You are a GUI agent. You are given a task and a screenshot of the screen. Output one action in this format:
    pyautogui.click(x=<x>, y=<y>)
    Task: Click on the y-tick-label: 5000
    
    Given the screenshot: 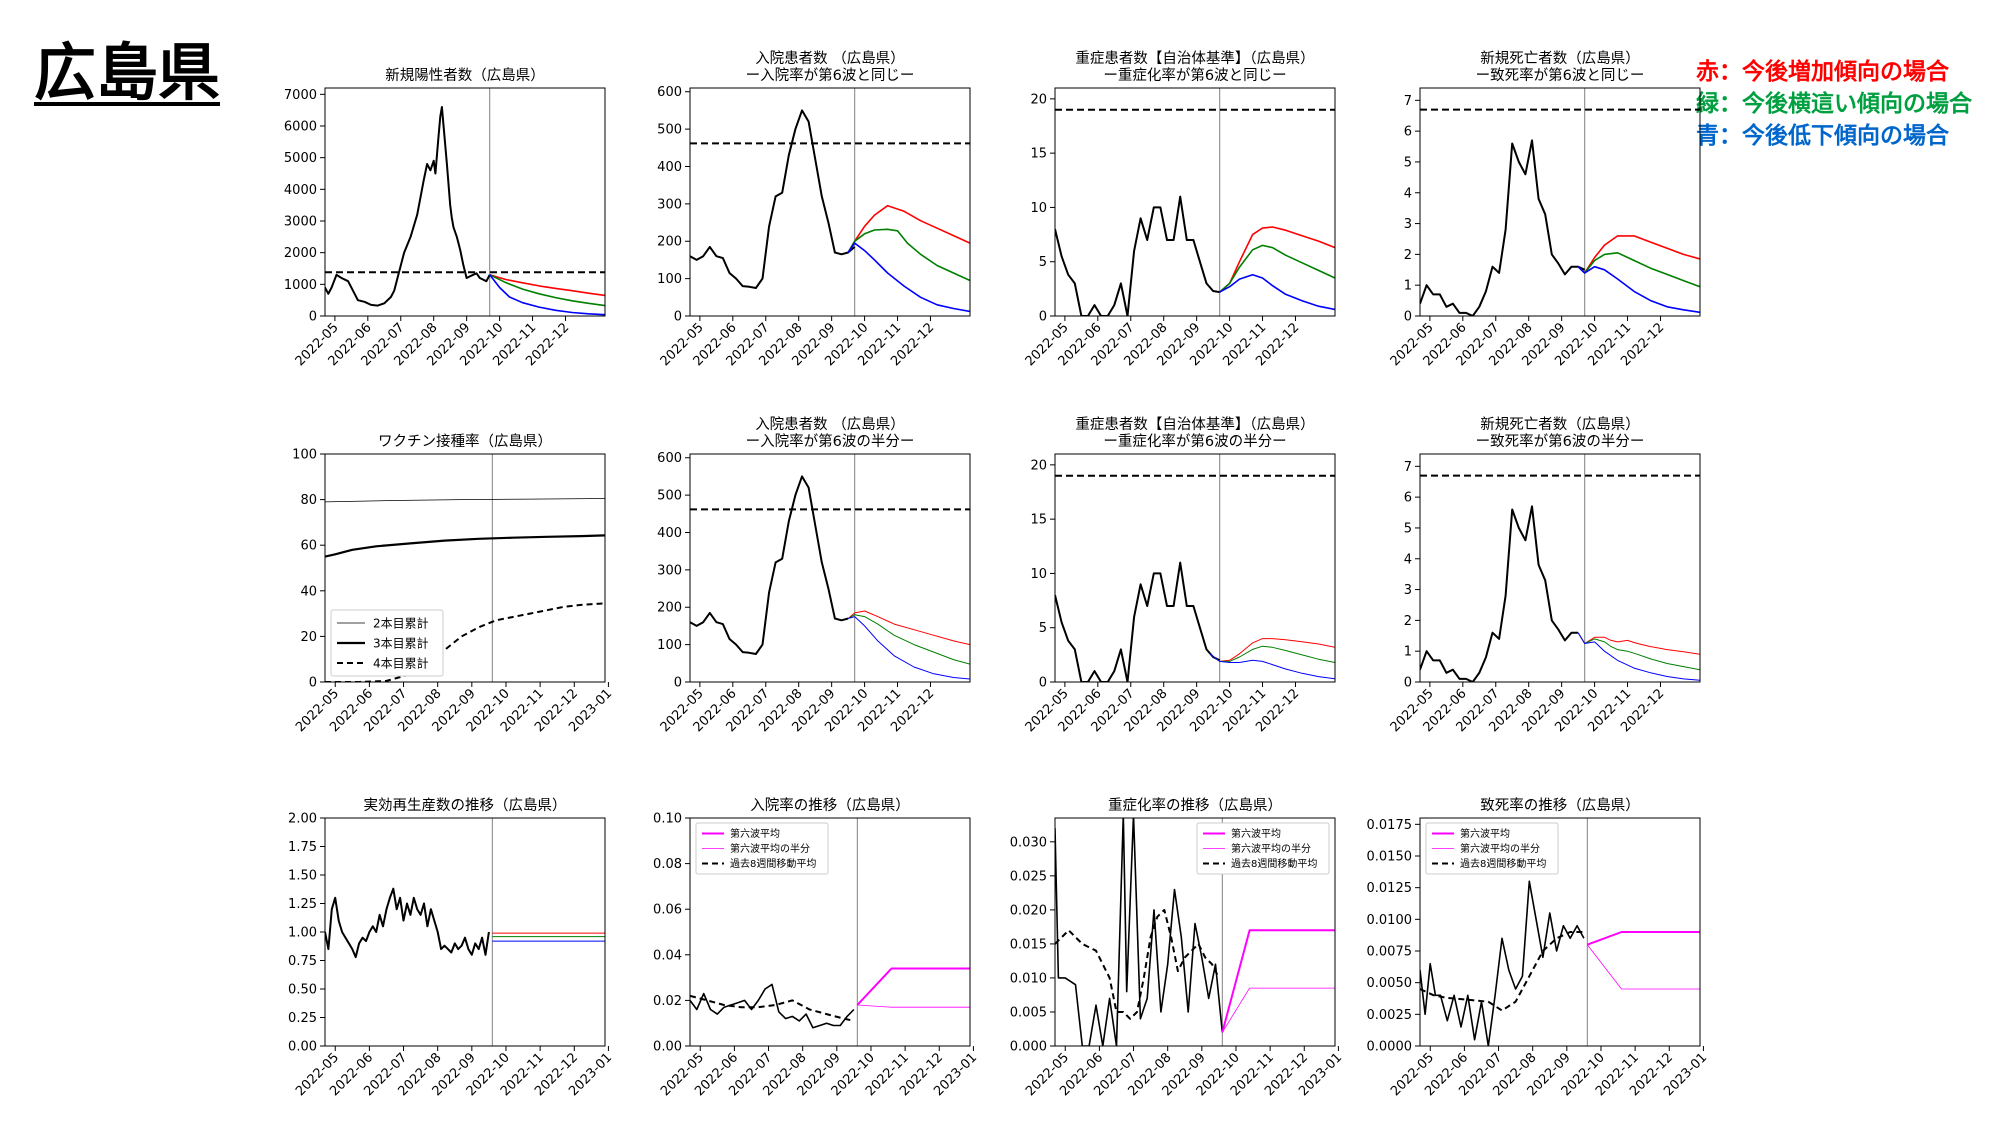 What is the action you would take?
    pyautogui.click(x=300, y=158)
    